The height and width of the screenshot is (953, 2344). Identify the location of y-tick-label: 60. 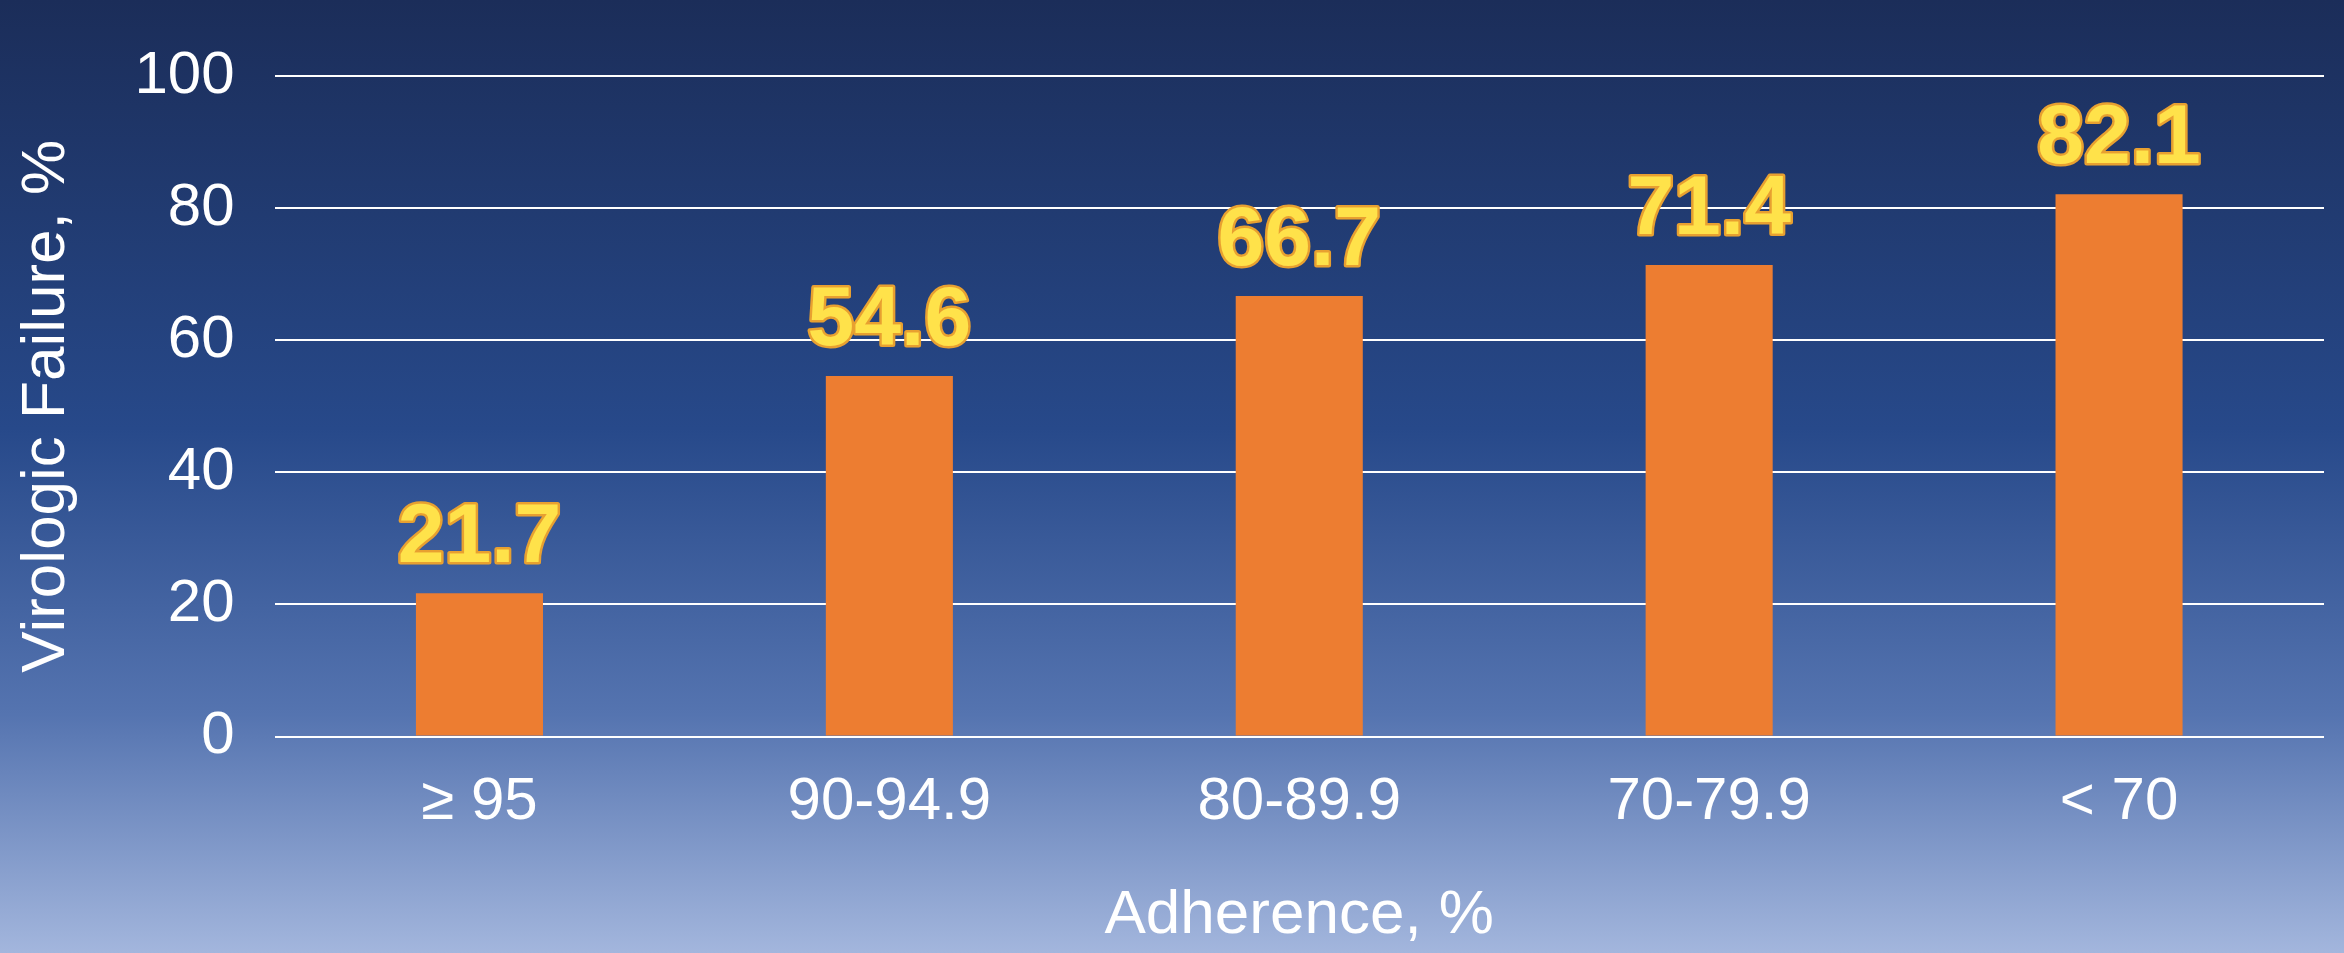
(201, 336).